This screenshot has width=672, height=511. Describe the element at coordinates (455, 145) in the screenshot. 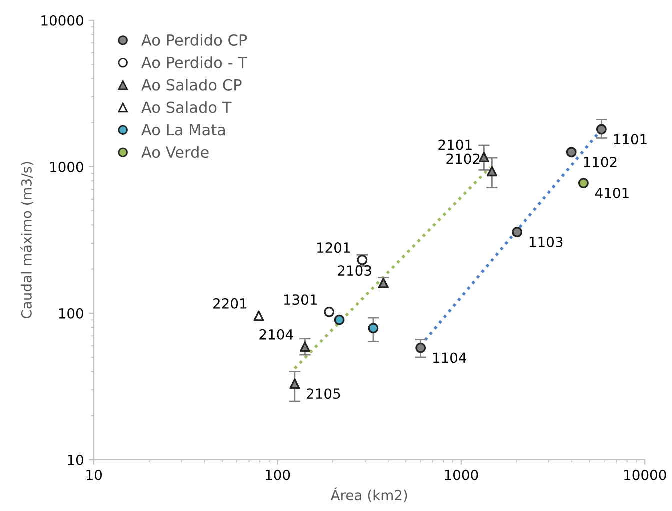

I see `annotation: 2101` at that location.